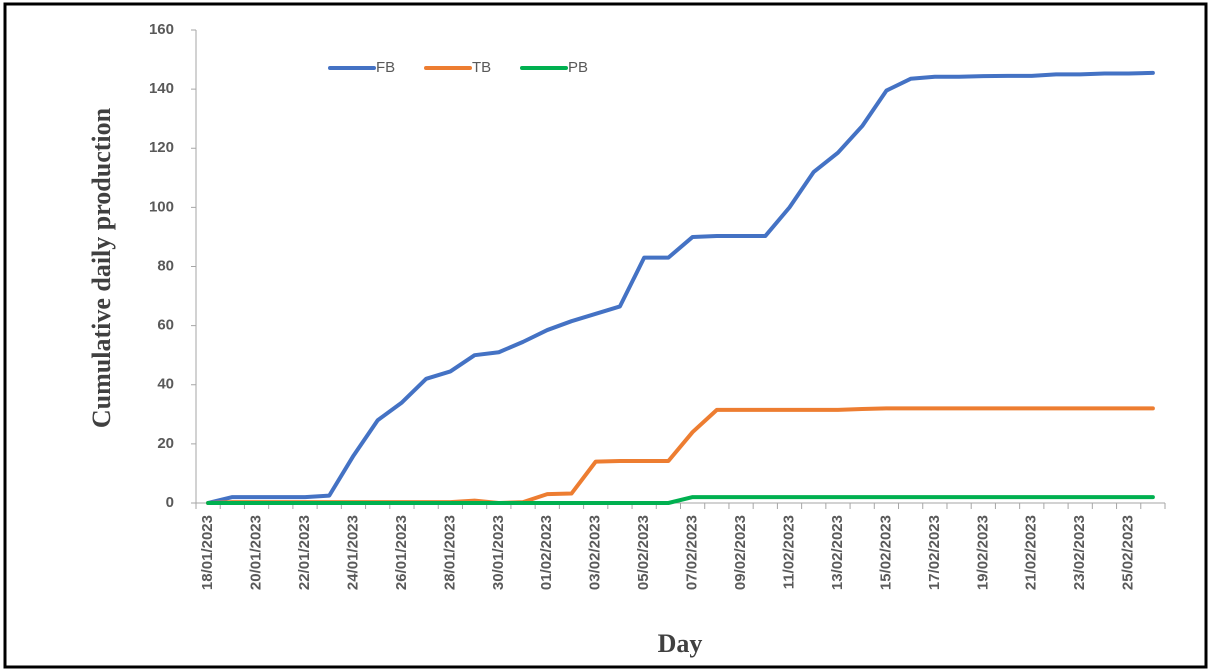  What do you see at coordinates (692, 552) in the screenshot?
I see `x-tick-label: 07/02/2023` at bounding box center [692, 552].